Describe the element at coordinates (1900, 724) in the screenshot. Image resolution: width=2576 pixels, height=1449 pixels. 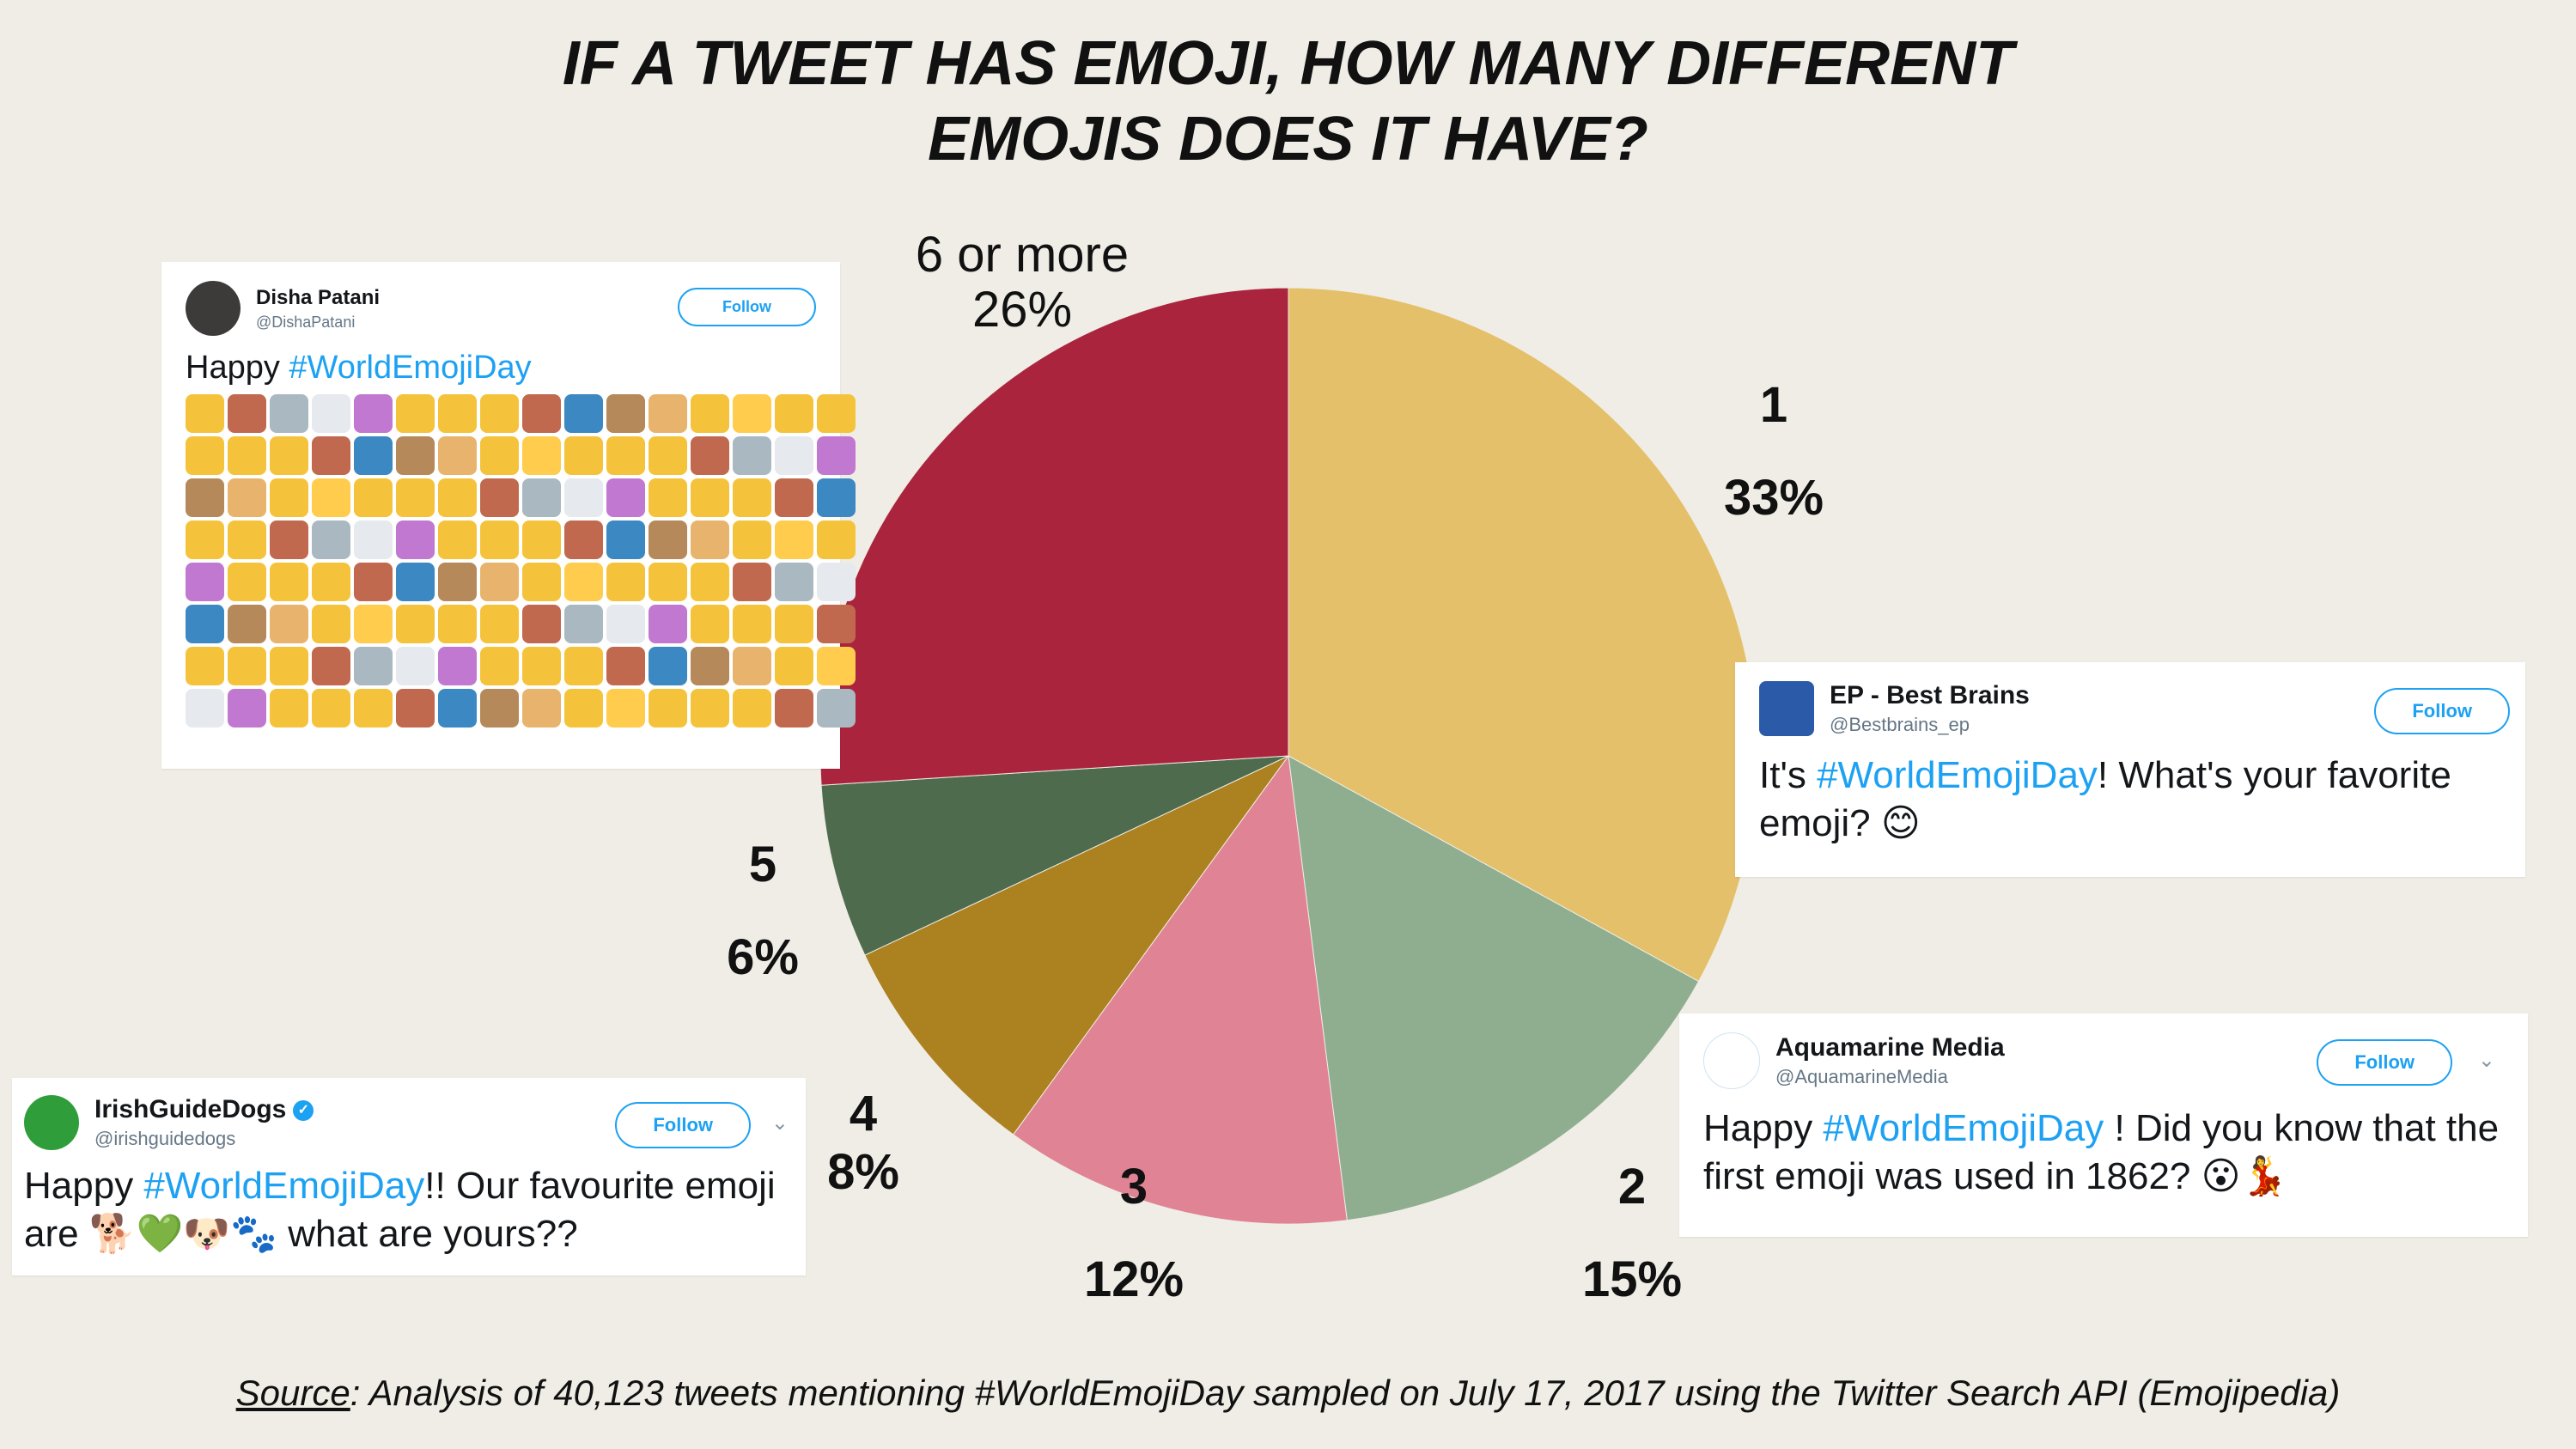
I see `tweet-author-handle: @Bestbrains_ep` at that location.